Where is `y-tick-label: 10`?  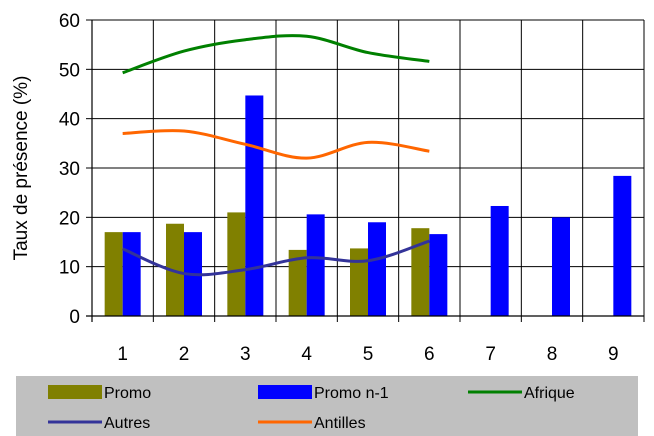 y-tick-label: 10 is located at coordinates (69, 268).